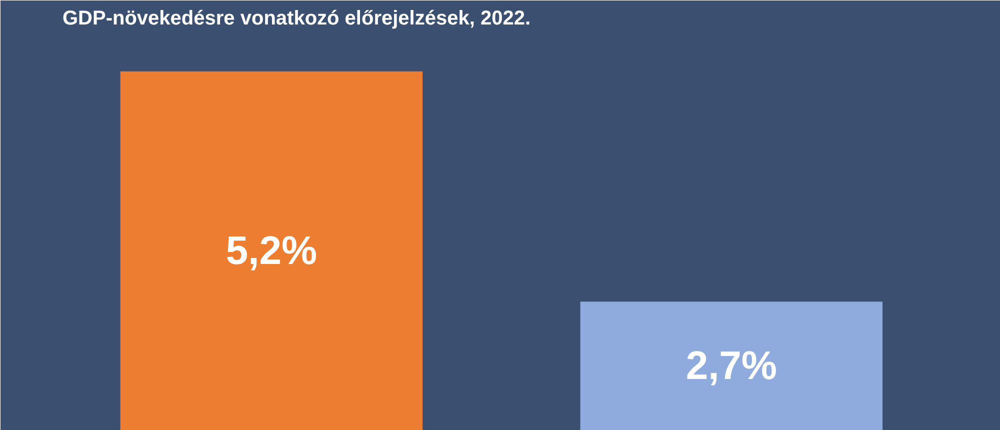 The width and height of the screenshot is (1000, 430). What do you see at coordinates (296, 19) in the screenshot?
I see `chart-title: GDP-növekedésre vonatkozó előrejelzések, 2022.` at bounding box center [296, 19].